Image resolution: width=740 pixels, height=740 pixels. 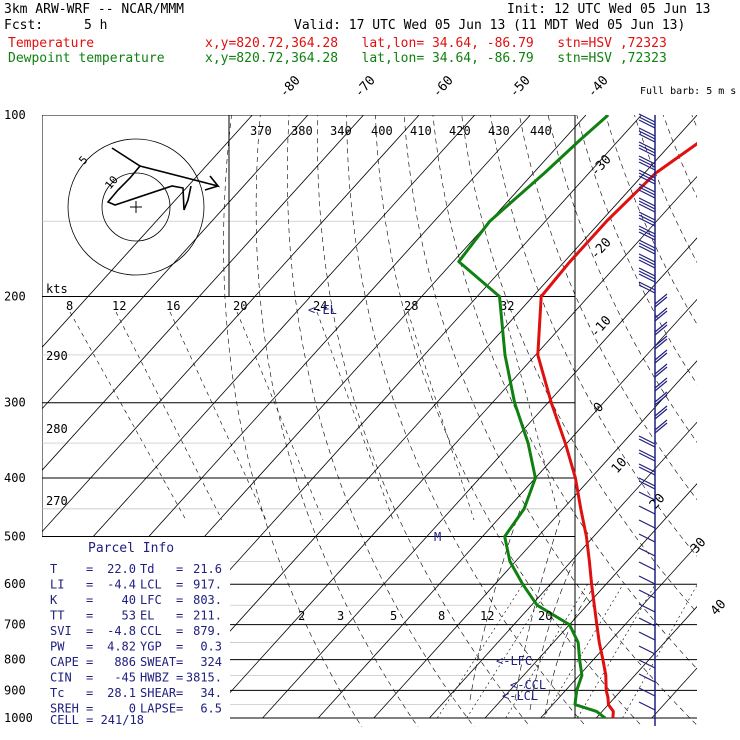 What do you see at coordinates (57, 616) in the screenshot?
I see `parcel-key: TT` at bounding box center [57, 616].